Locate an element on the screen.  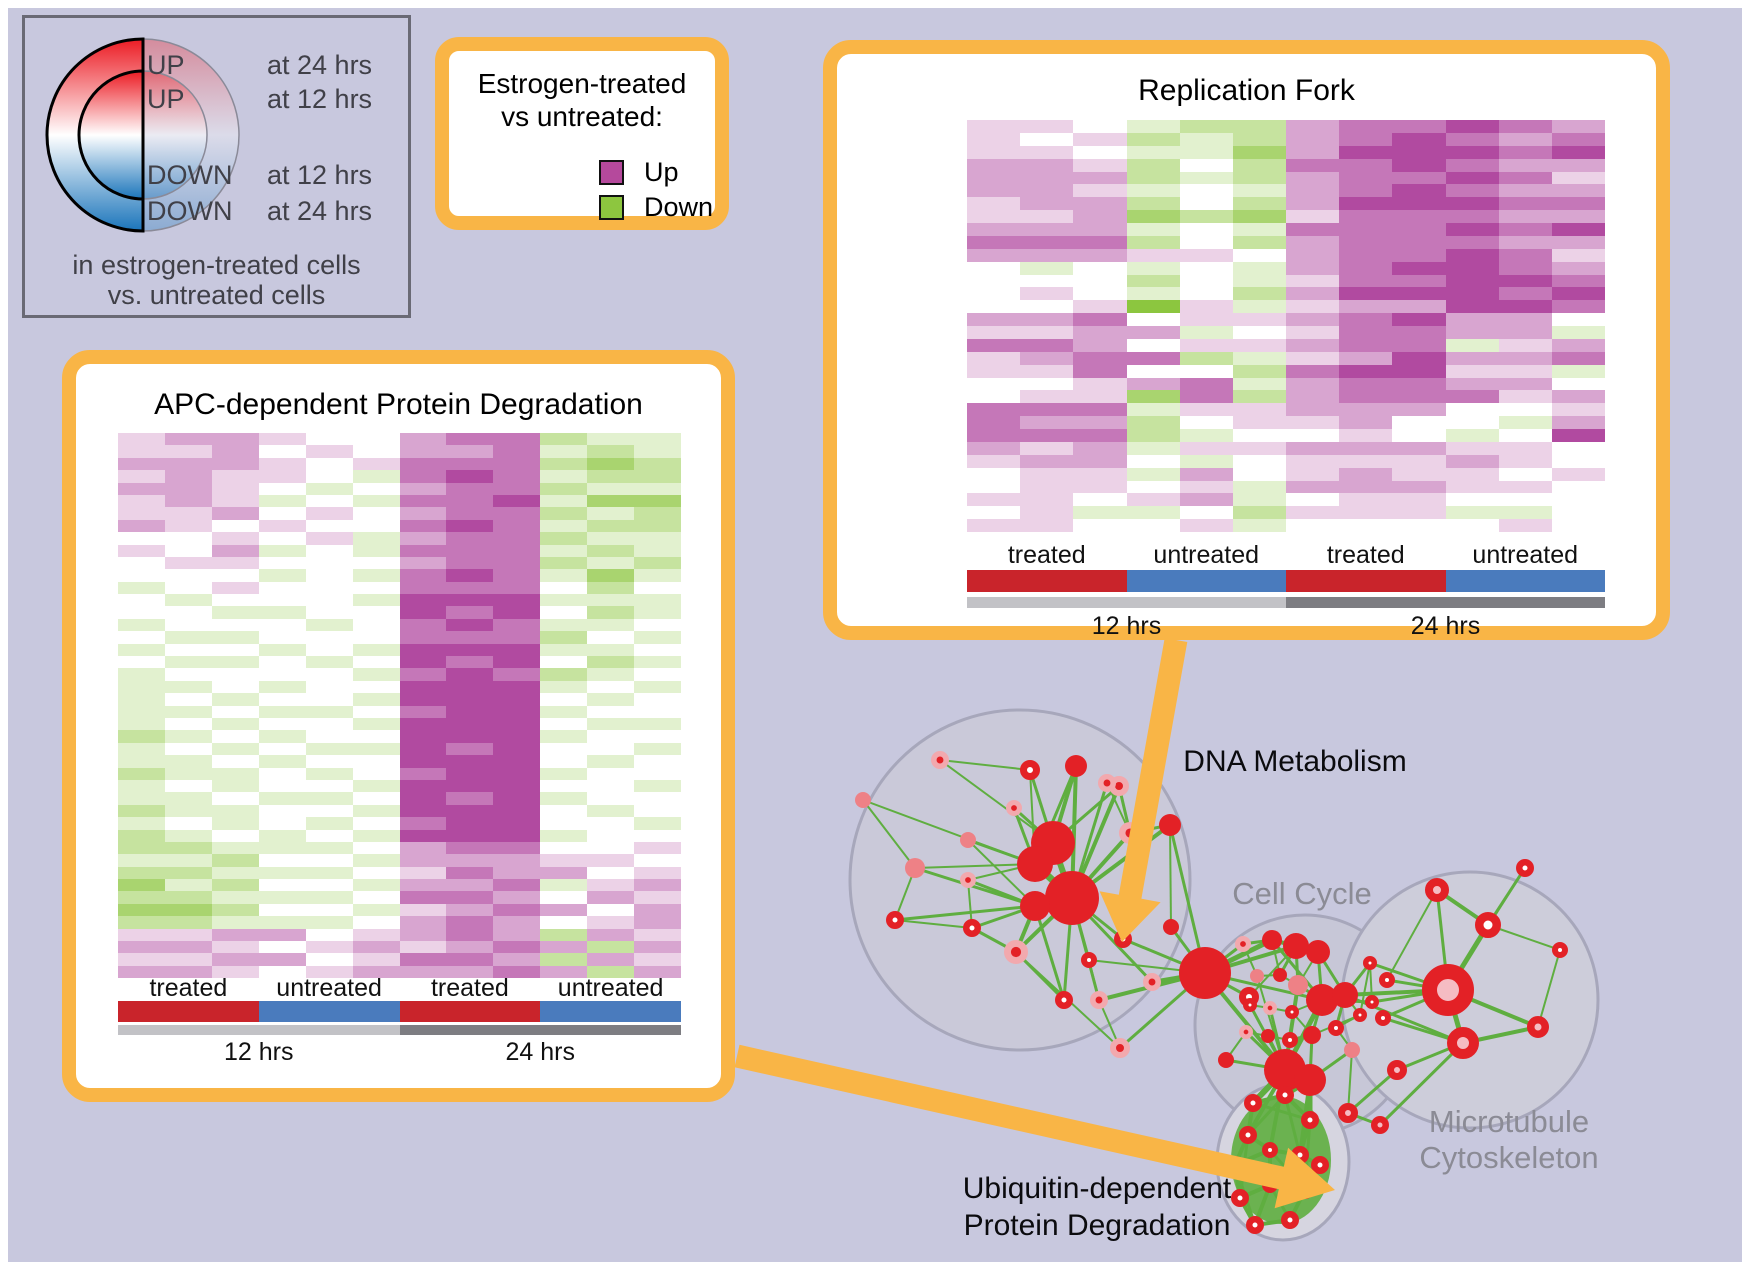
gene-node-pink is located at coordinates (915, 868).